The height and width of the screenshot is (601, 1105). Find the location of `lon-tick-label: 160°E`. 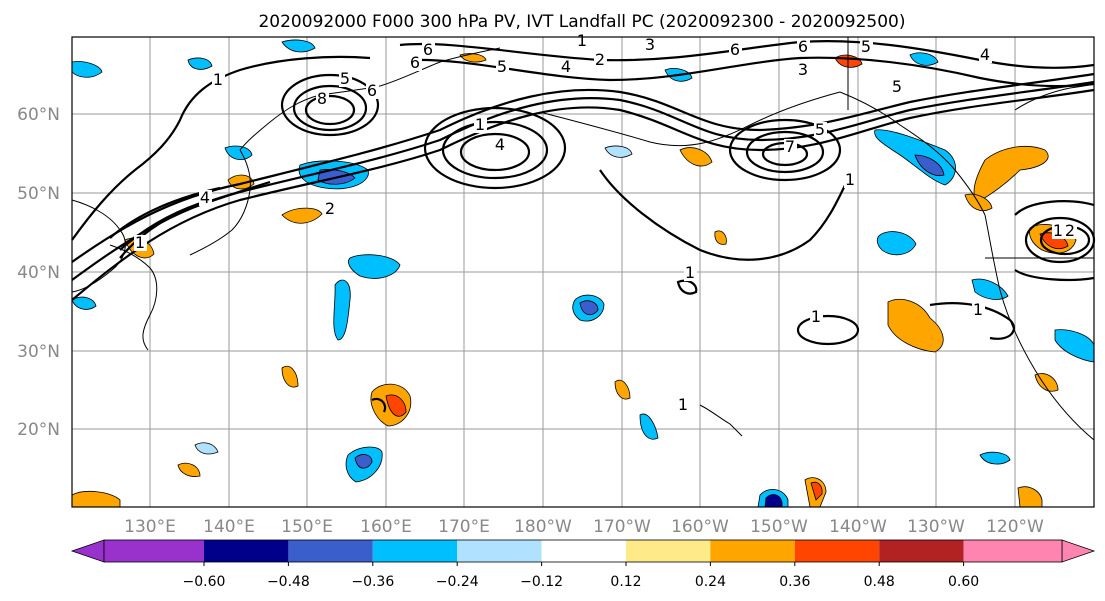

lon-tick-label: 160°E is located at coordinates (386, 527).